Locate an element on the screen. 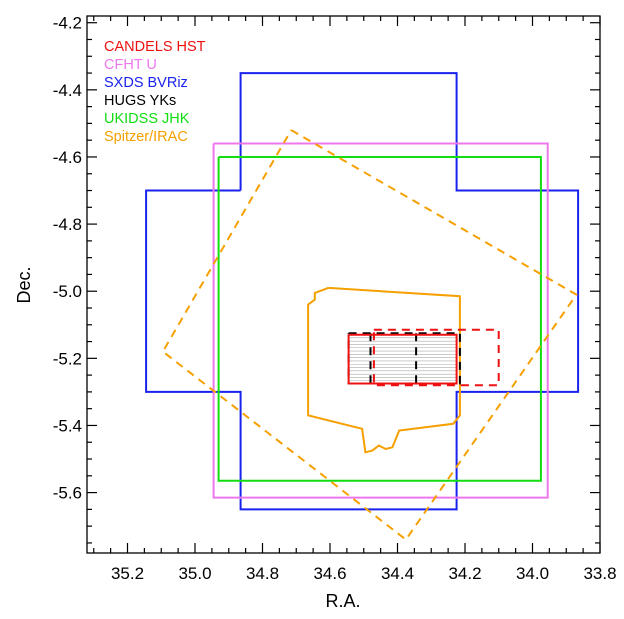 Image resolution: width=624 pixels, height=619 pixels. y-tick-label: -5.4 is located at coordinates (67, 425).